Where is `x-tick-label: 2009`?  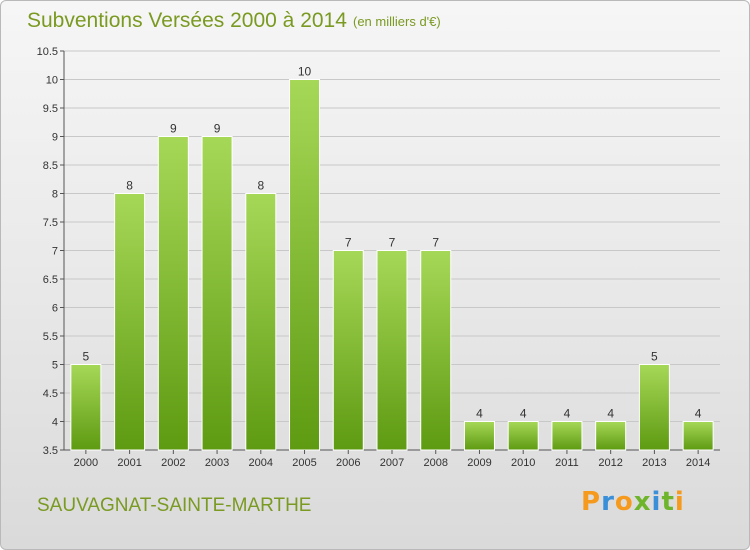
x-tick-label: 2009 is located at coordinates (479, 463).